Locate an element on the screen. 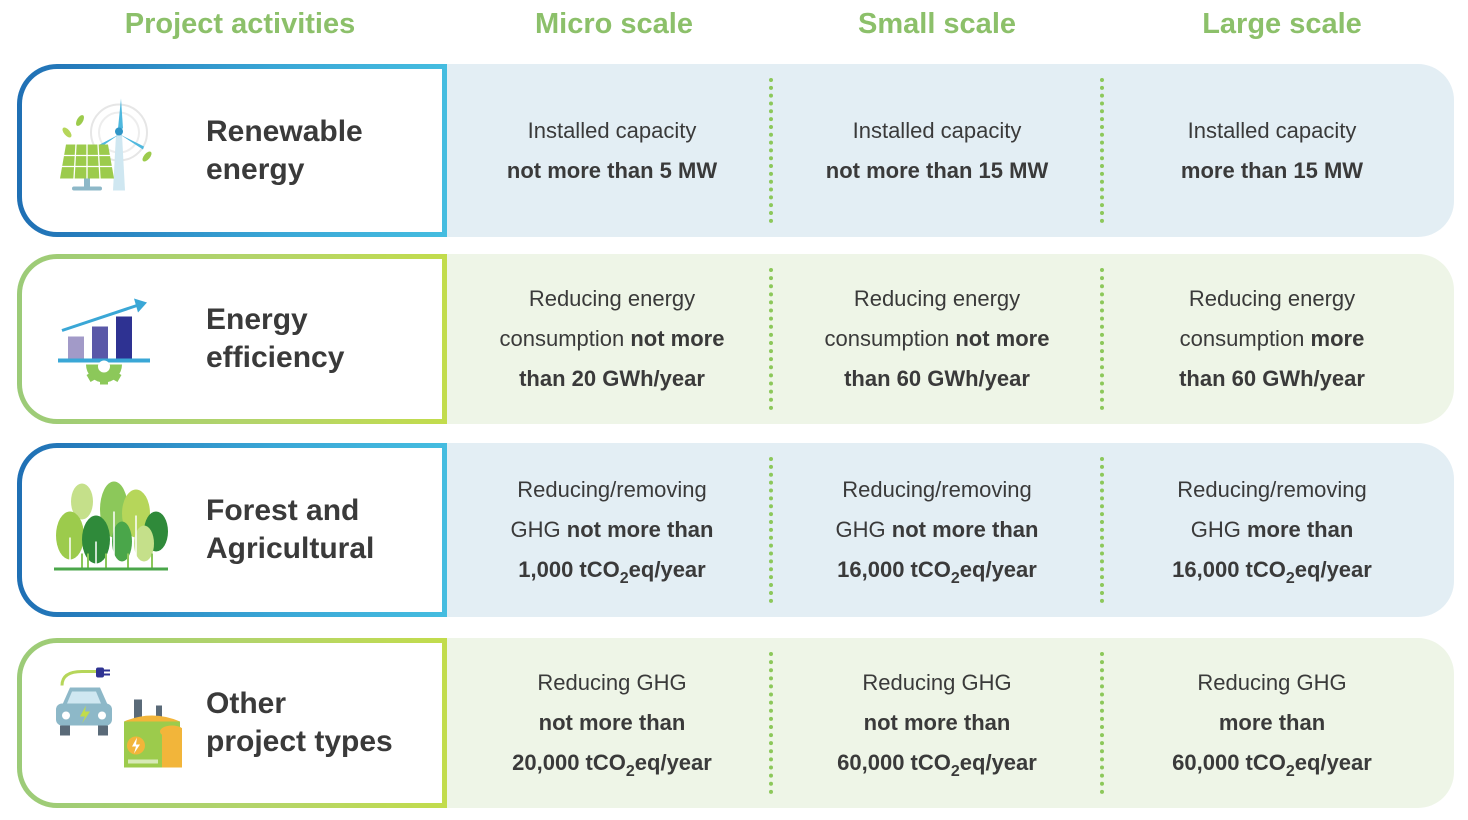 The width and height of the screenshot is (1468, 820). header-project-activities: Project activities is located at coordinates (240, 24).